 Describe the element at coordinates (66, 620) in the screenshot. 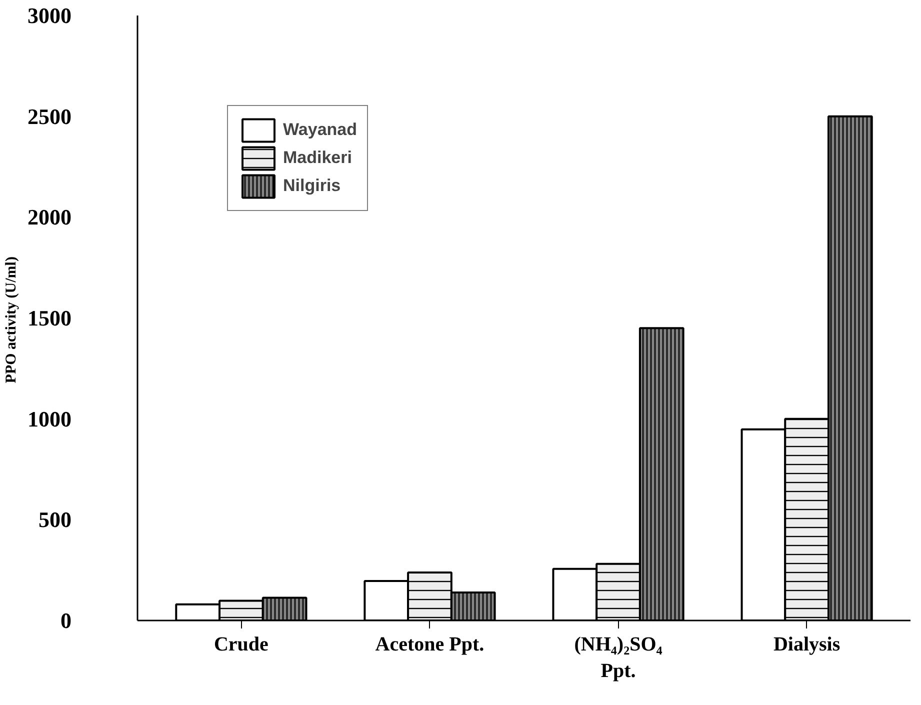

I see `y-tick-label: 0` at that location.